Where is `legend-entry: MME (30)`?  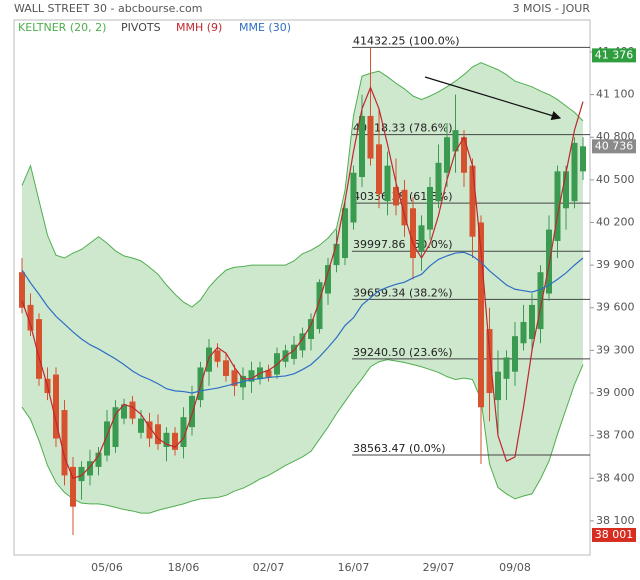
legend-entry: MME (30) is located at coordinates (265, 27).